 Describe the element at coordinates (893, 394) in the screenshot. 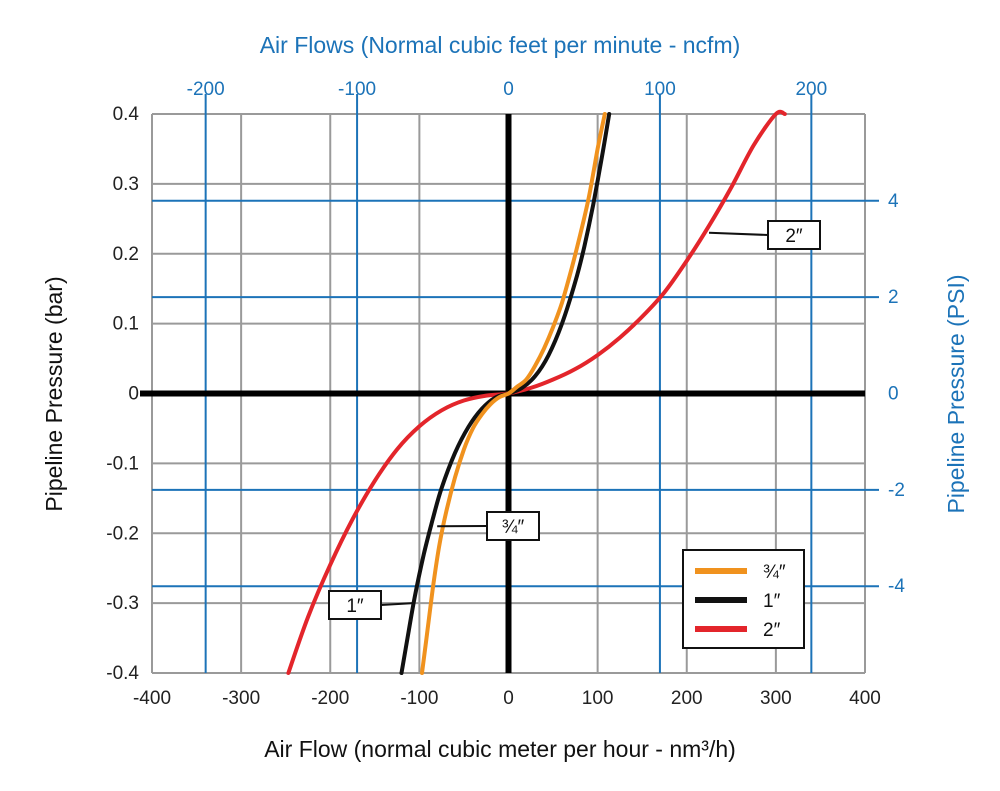

I see `right-tick-label: 0` at that location.